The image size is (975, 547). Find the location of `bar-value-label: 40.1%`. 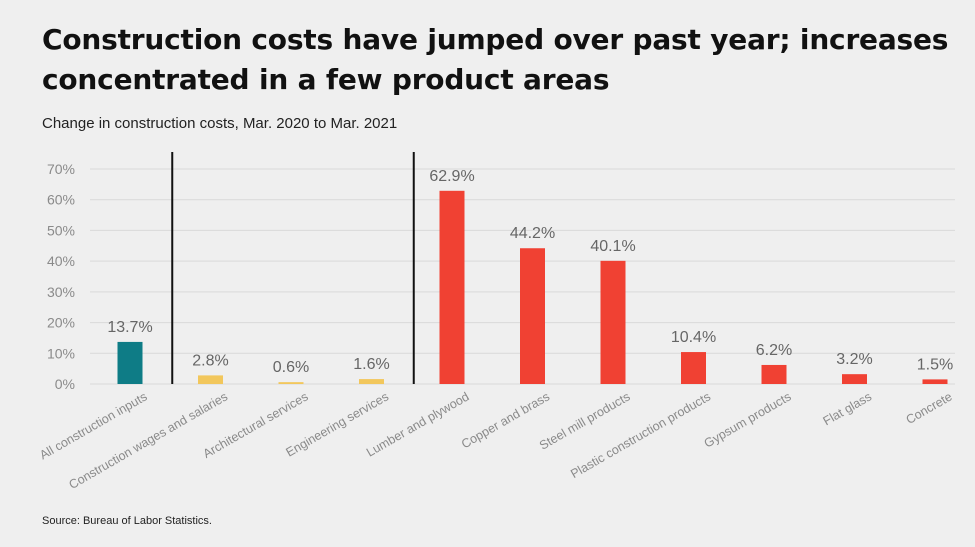

bar-value-label: 40.1% is located at coordinates (612, 246).